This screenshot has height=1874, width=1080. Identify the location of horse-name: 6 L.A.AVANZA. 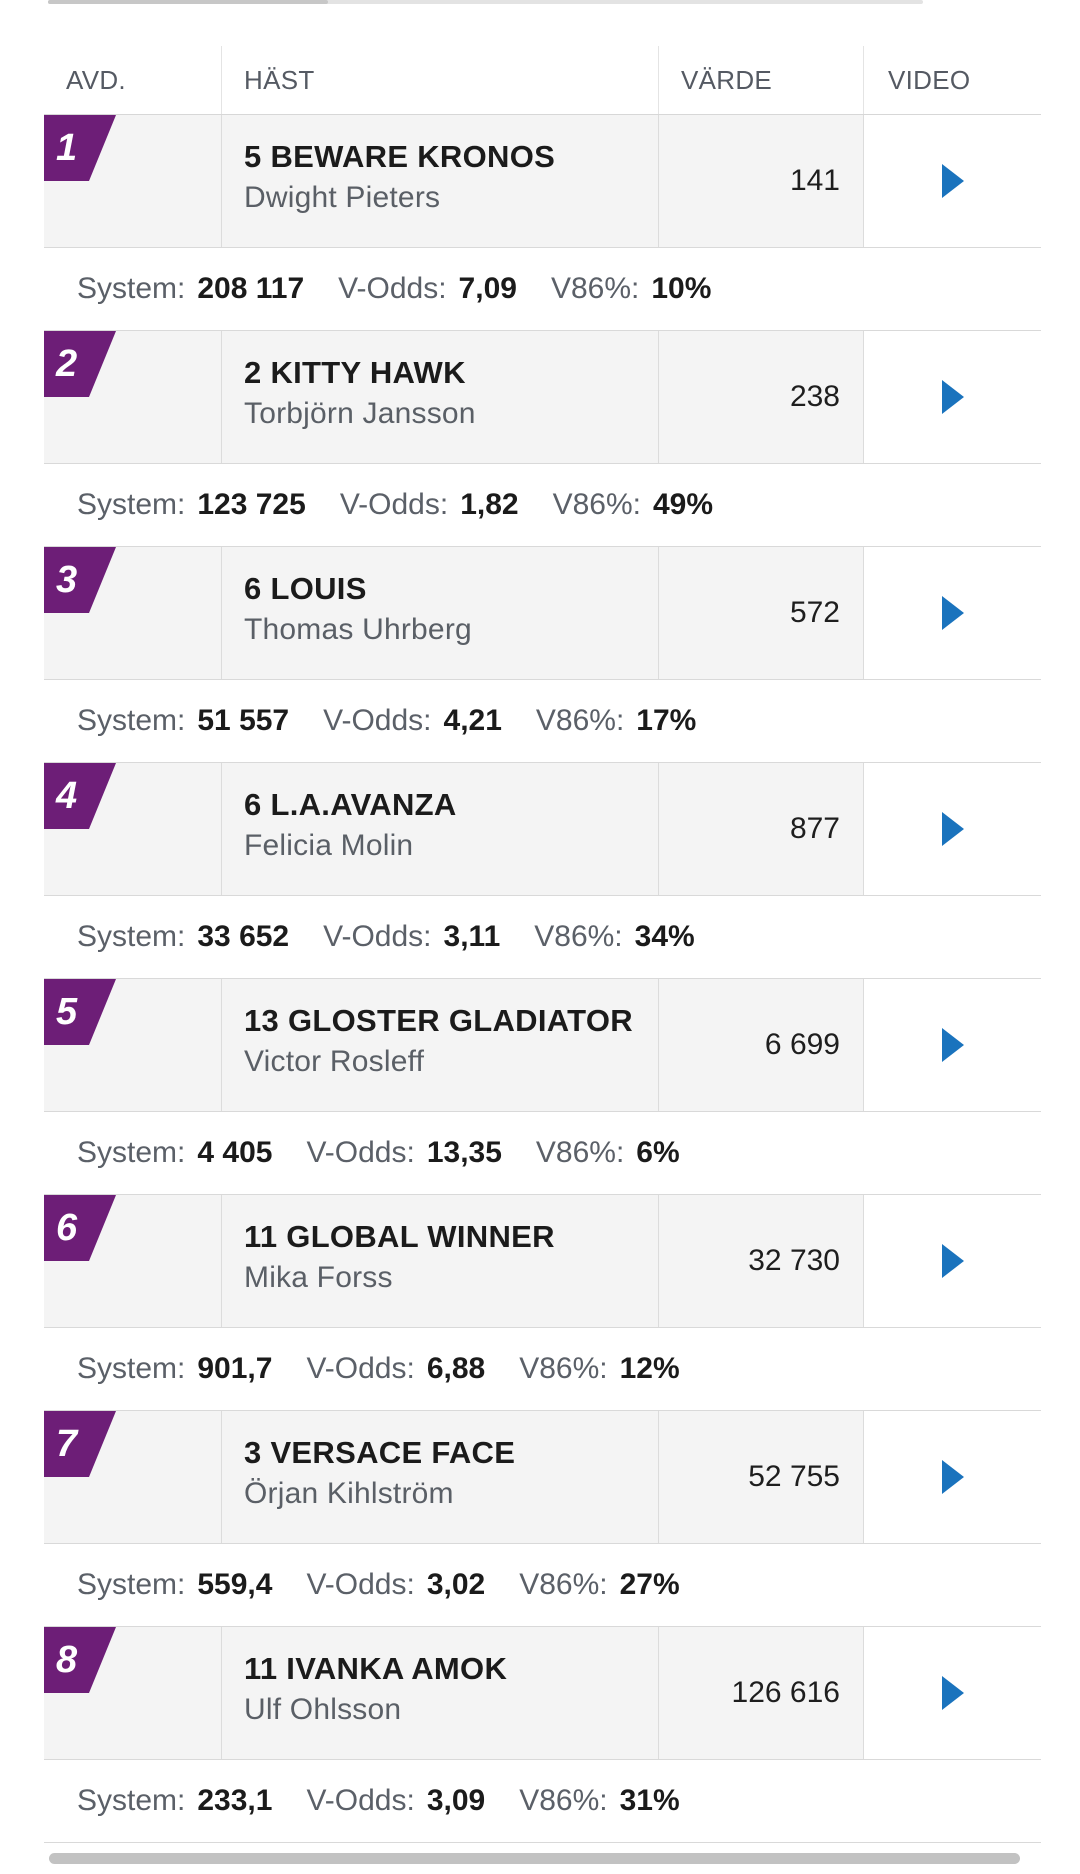
(350, 804).